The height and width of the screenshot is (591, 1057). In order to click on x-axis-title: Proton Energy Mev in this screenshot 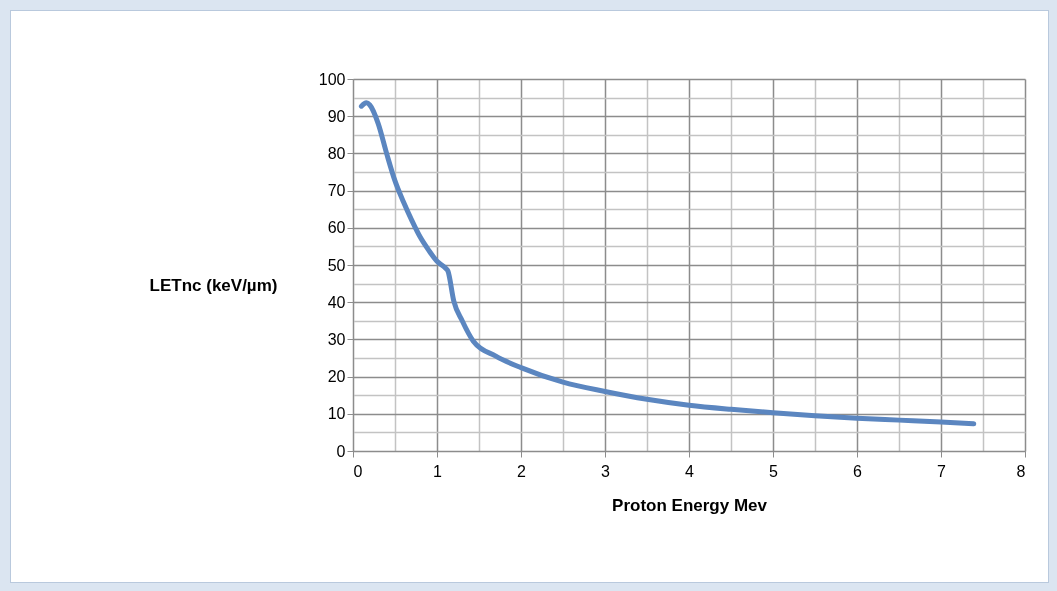, I will do `click(690, 505)`.